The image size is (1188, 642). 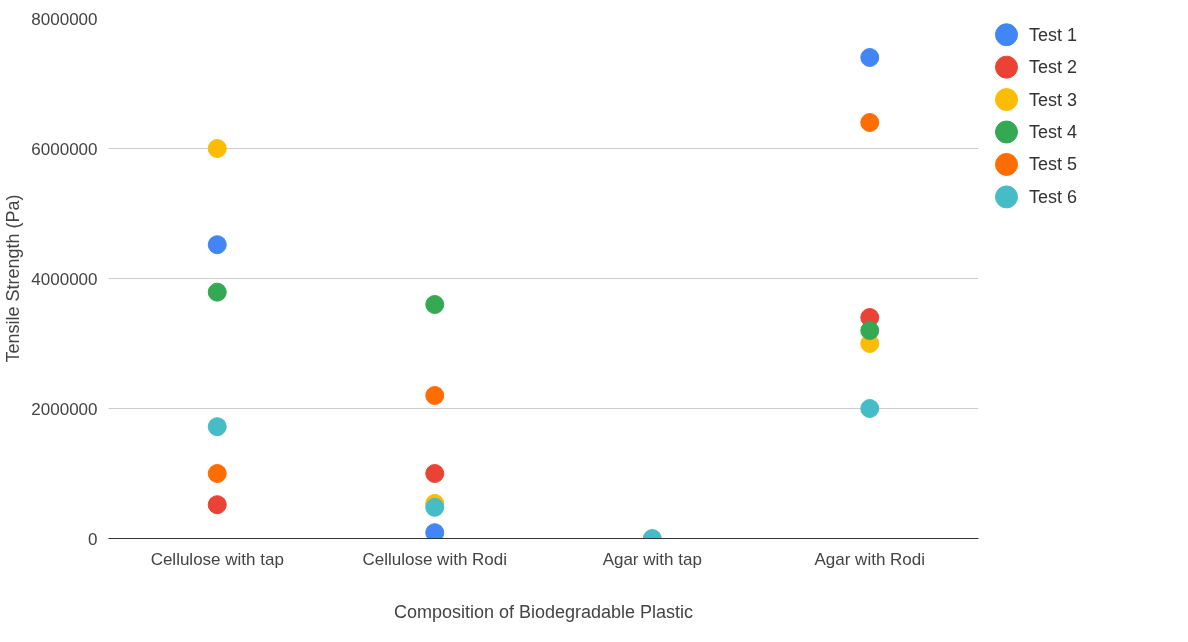 What do you see at coordinates (1053, 67) in the screenshot?
I see `legend-label: Test 2` at bounding box center [1053, 67].